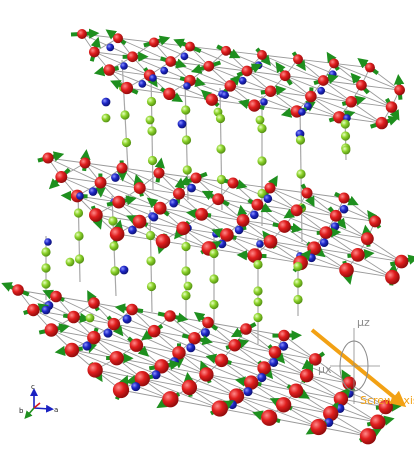 The image size is (414, 453). Describe the element at coordinates (362, 362) in the screenshot. I see `moment-legend: μz μx Screw axis` at that location.